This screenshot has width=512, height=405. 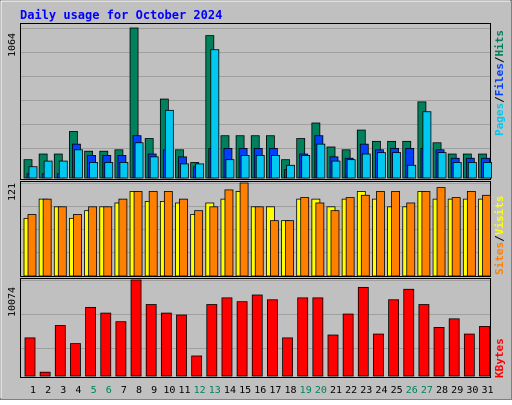 I want to click on legend-visits: Visits, so click(x=499, y=216).